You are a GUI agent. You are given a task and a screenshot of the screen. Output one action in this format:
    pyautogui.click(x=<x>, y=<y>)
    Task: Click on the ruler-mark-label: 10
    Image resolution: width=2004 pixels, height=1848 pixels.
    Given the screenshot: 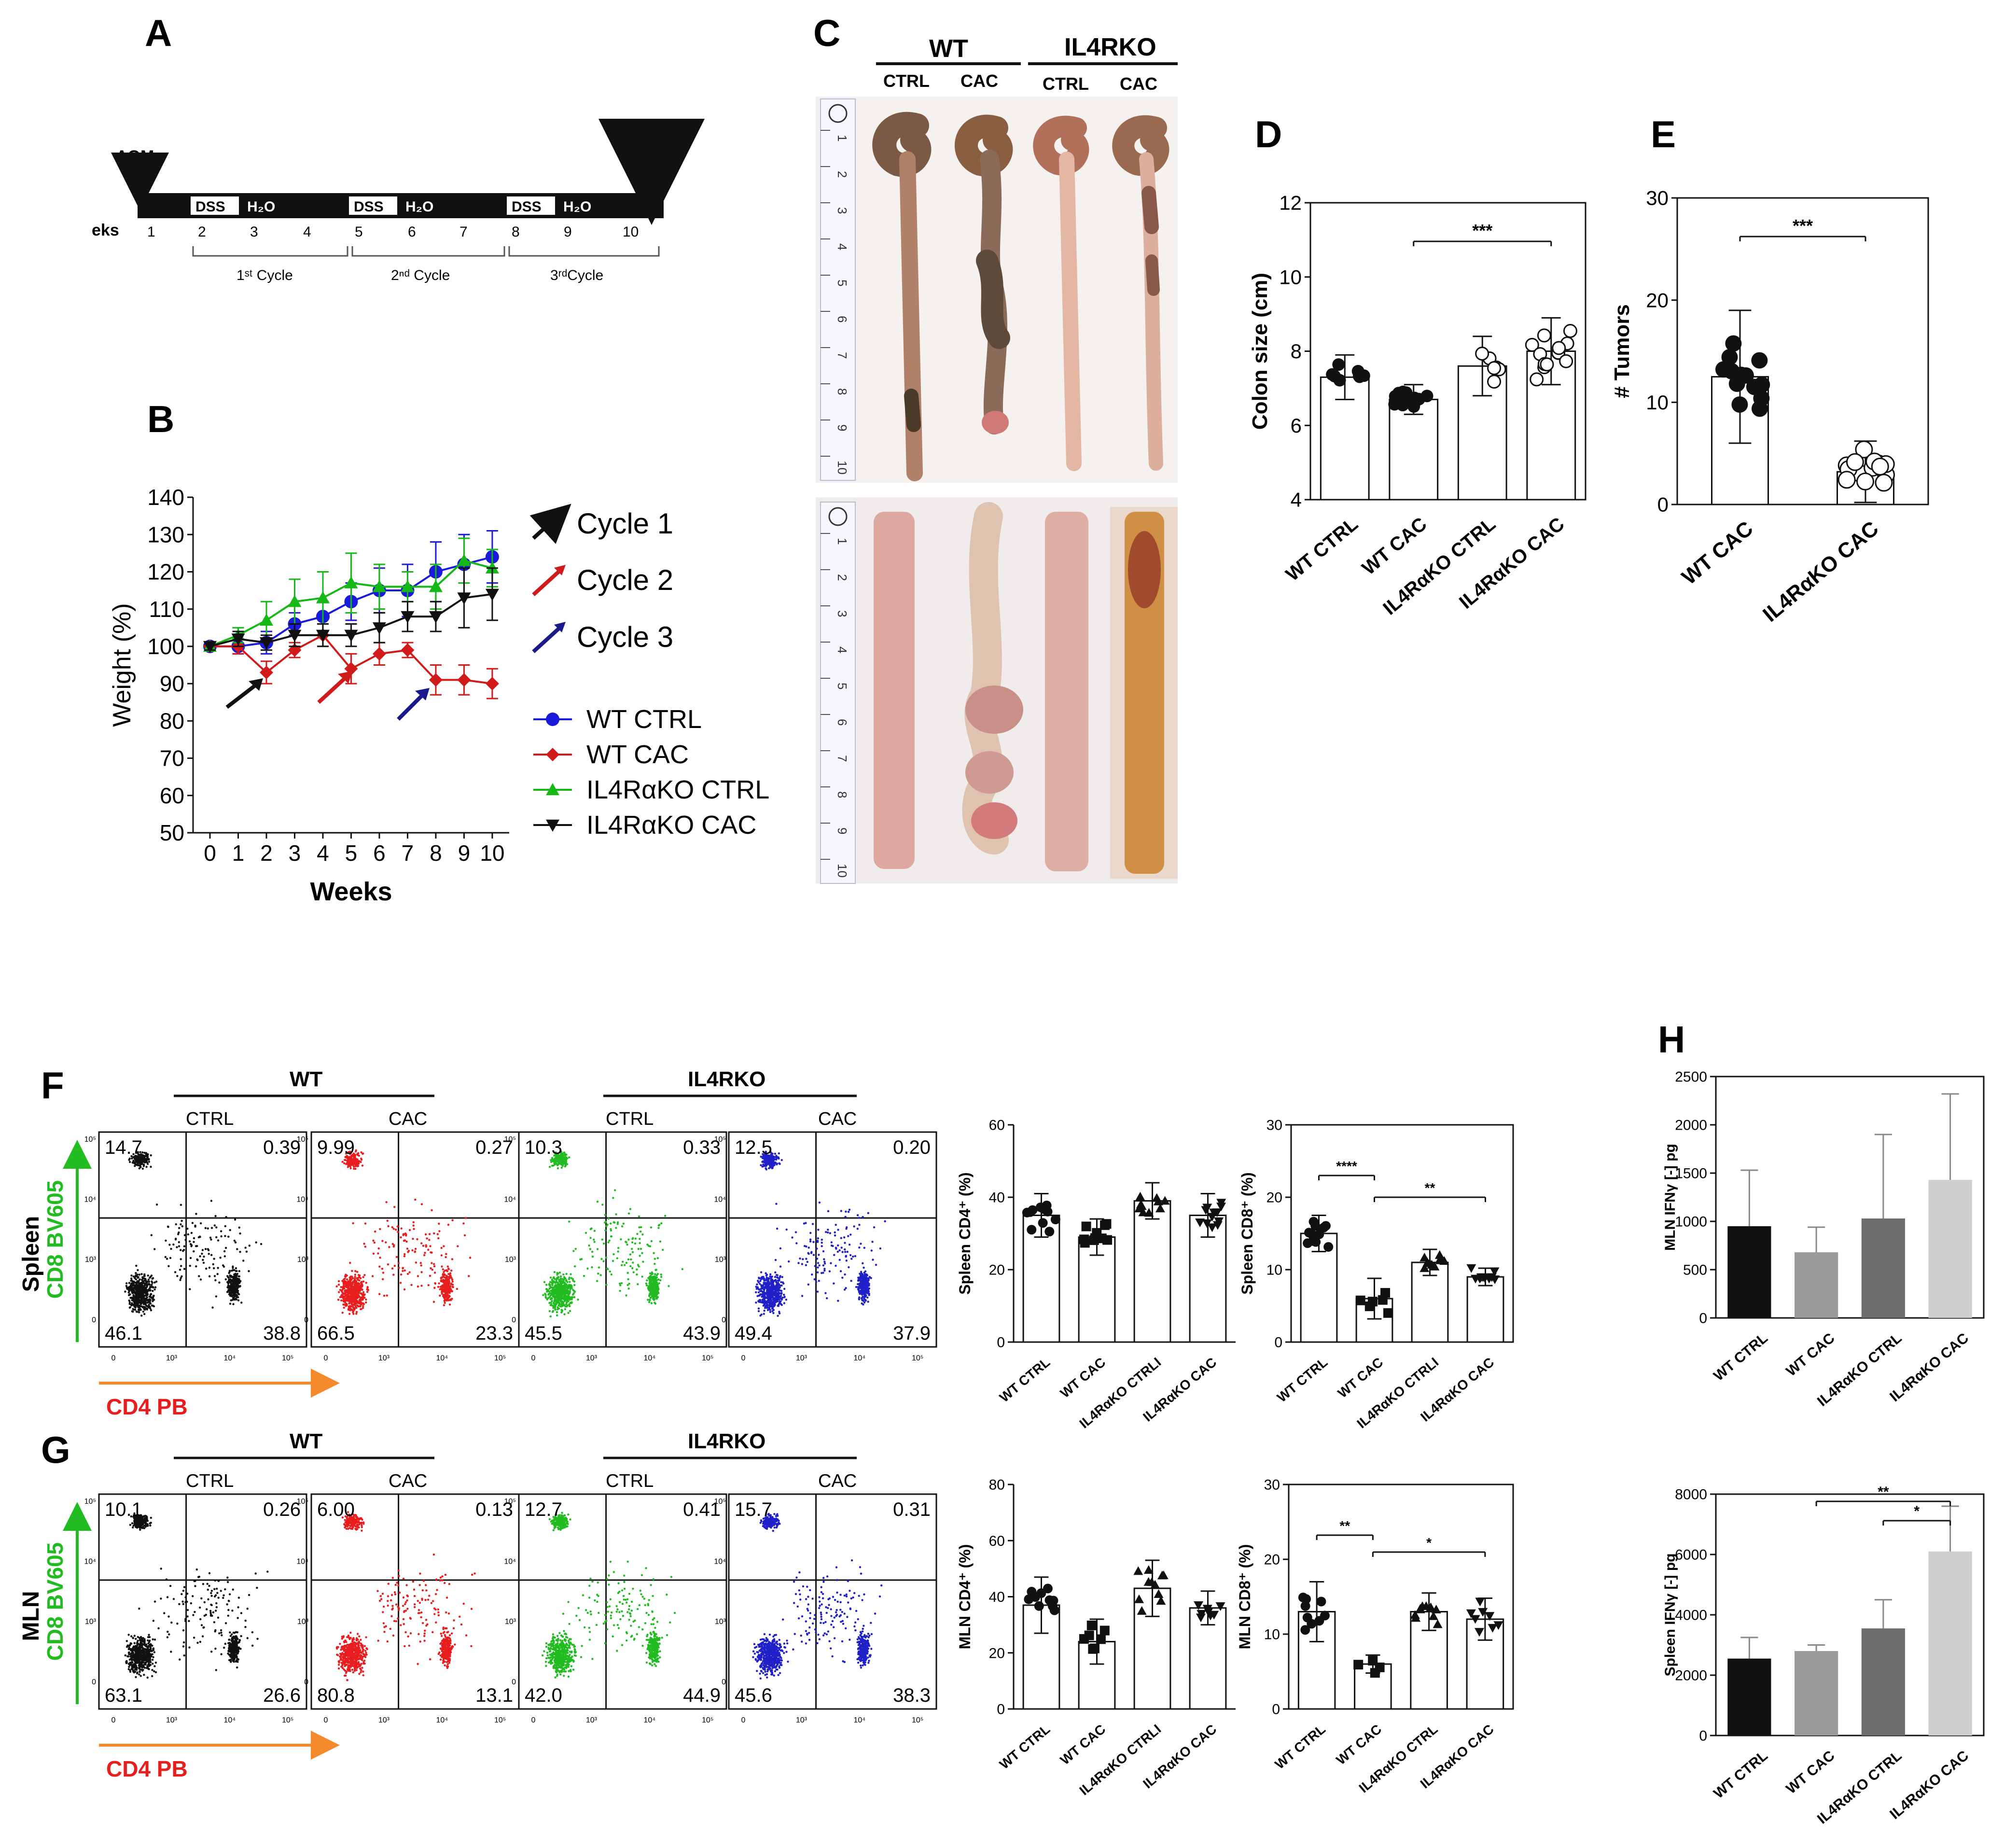 What is the action you would take?
    pyautogui.click(x=842, y=871)
    